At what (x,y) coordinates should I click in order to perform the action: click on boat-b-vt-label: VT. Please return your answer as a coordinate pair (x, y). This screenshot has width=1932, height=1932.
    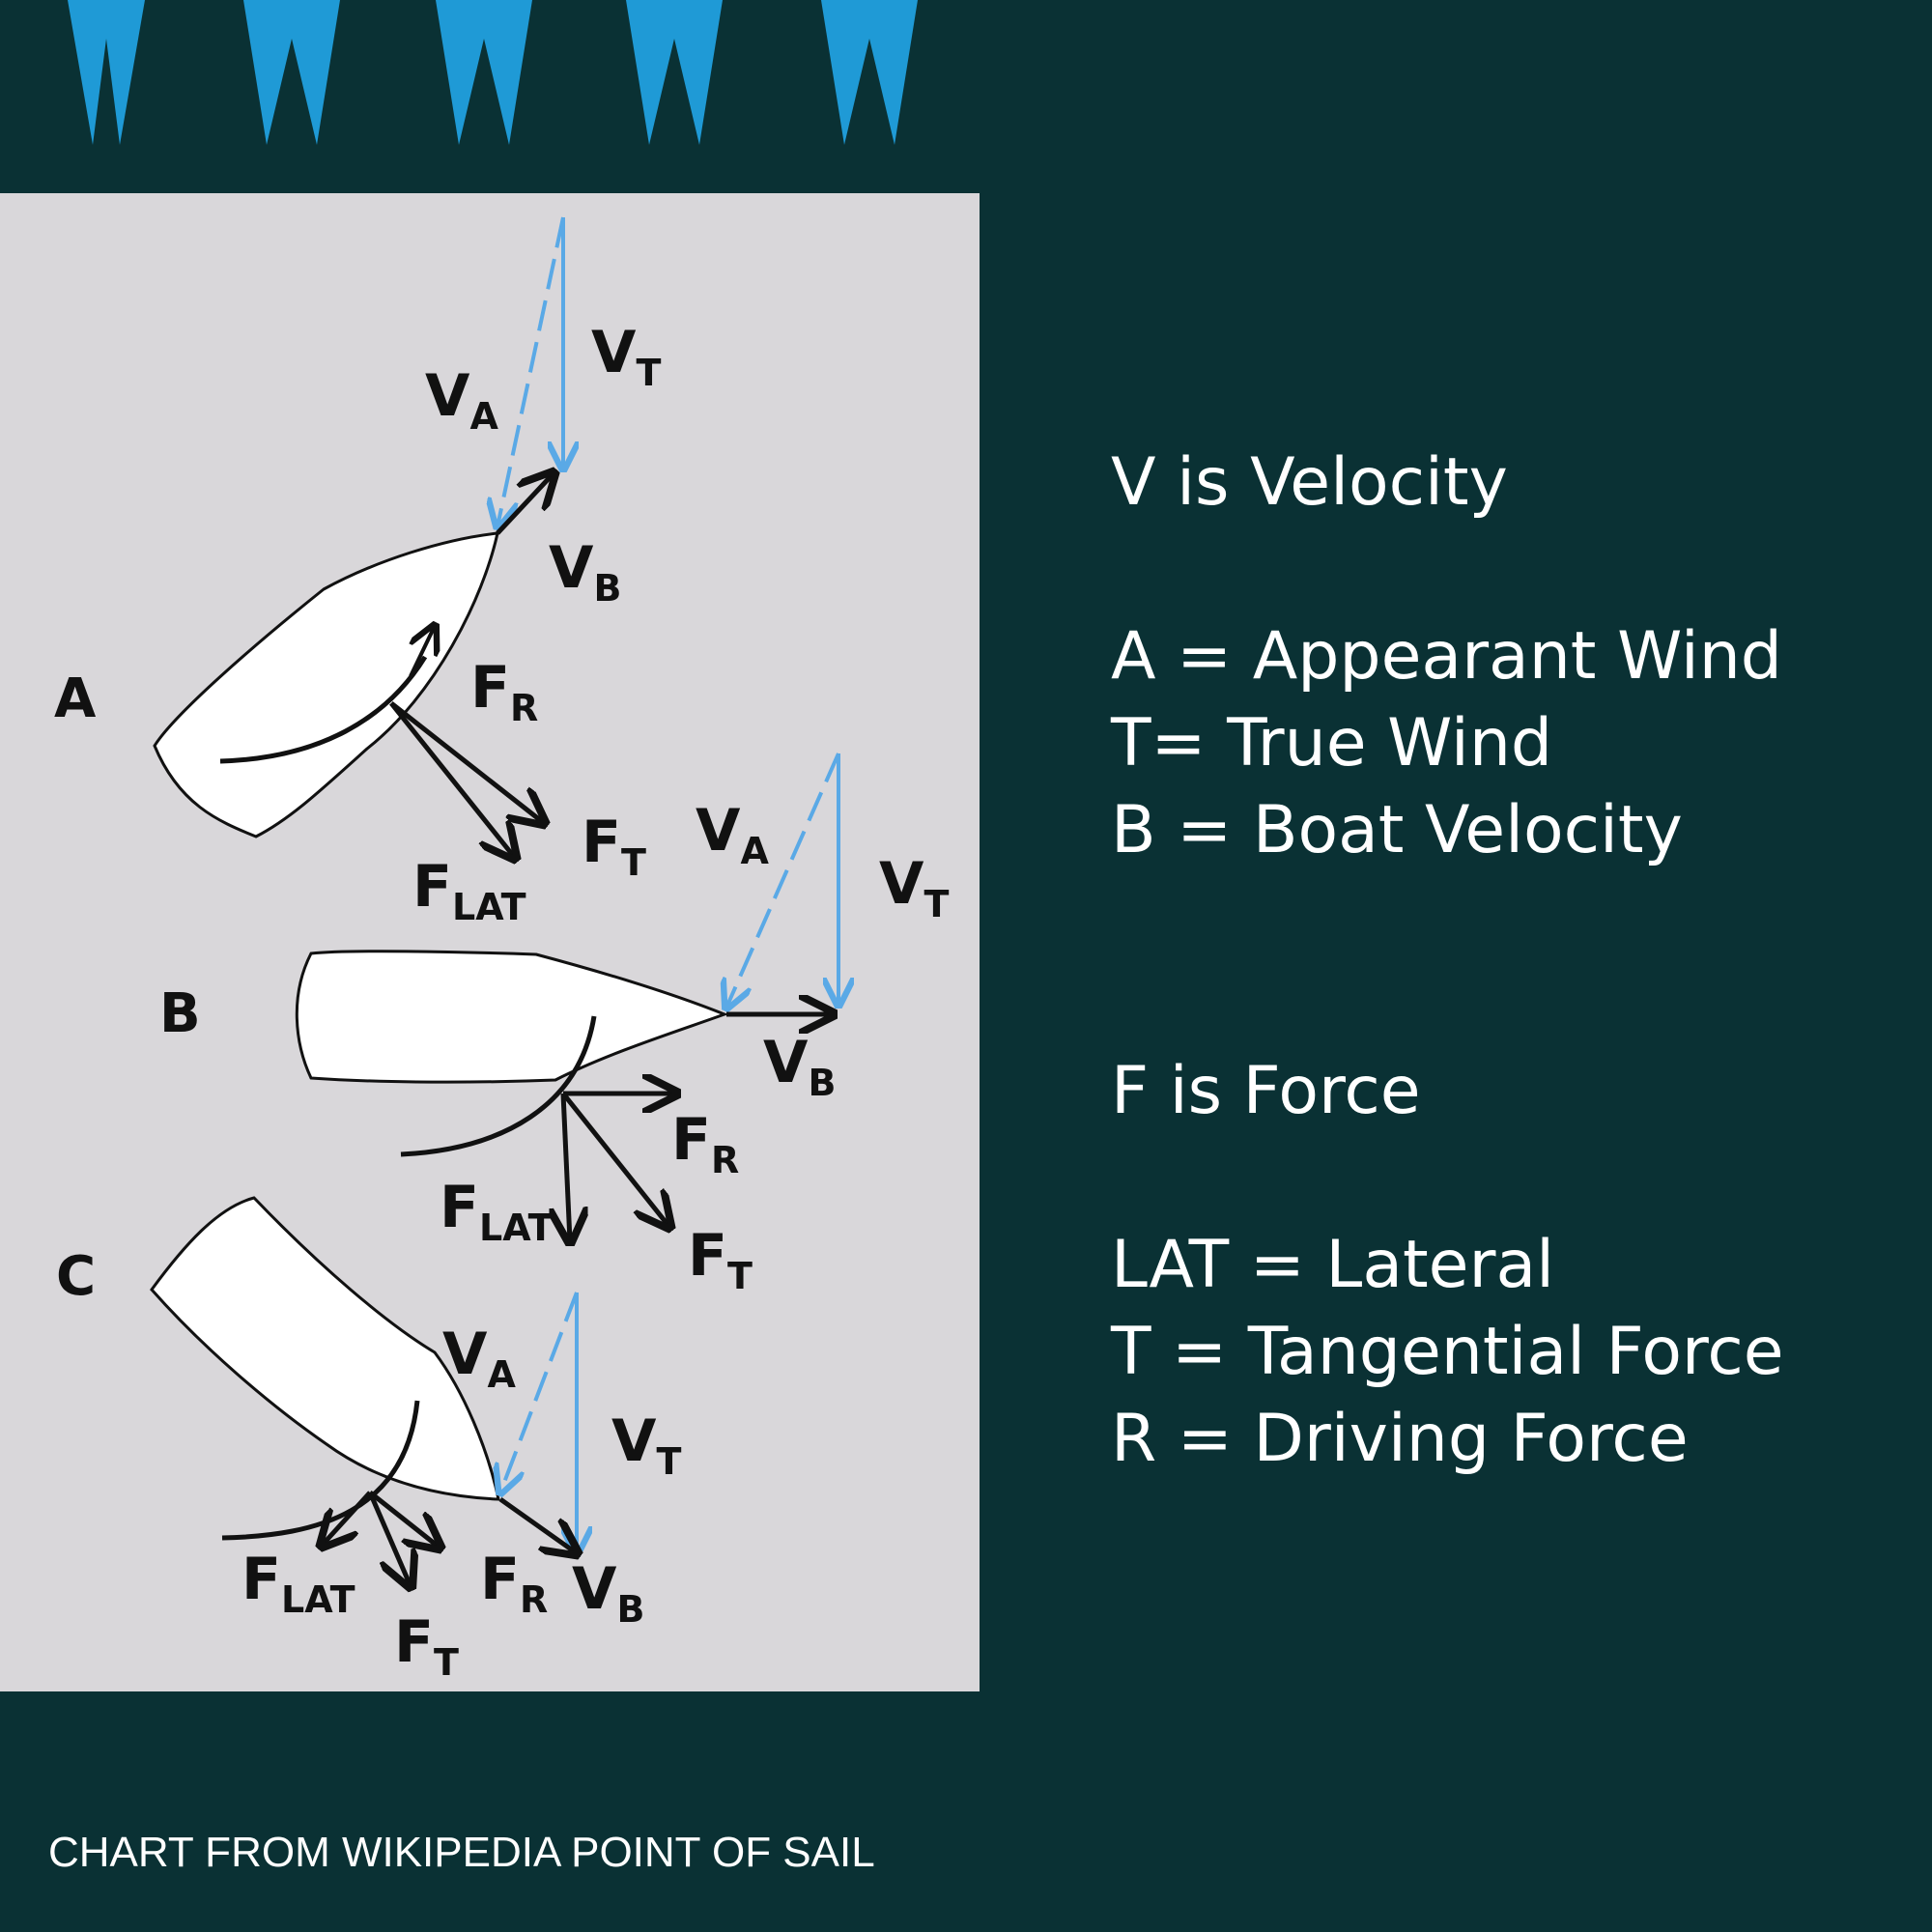
    Looking at the image, I should click on (914, 887).